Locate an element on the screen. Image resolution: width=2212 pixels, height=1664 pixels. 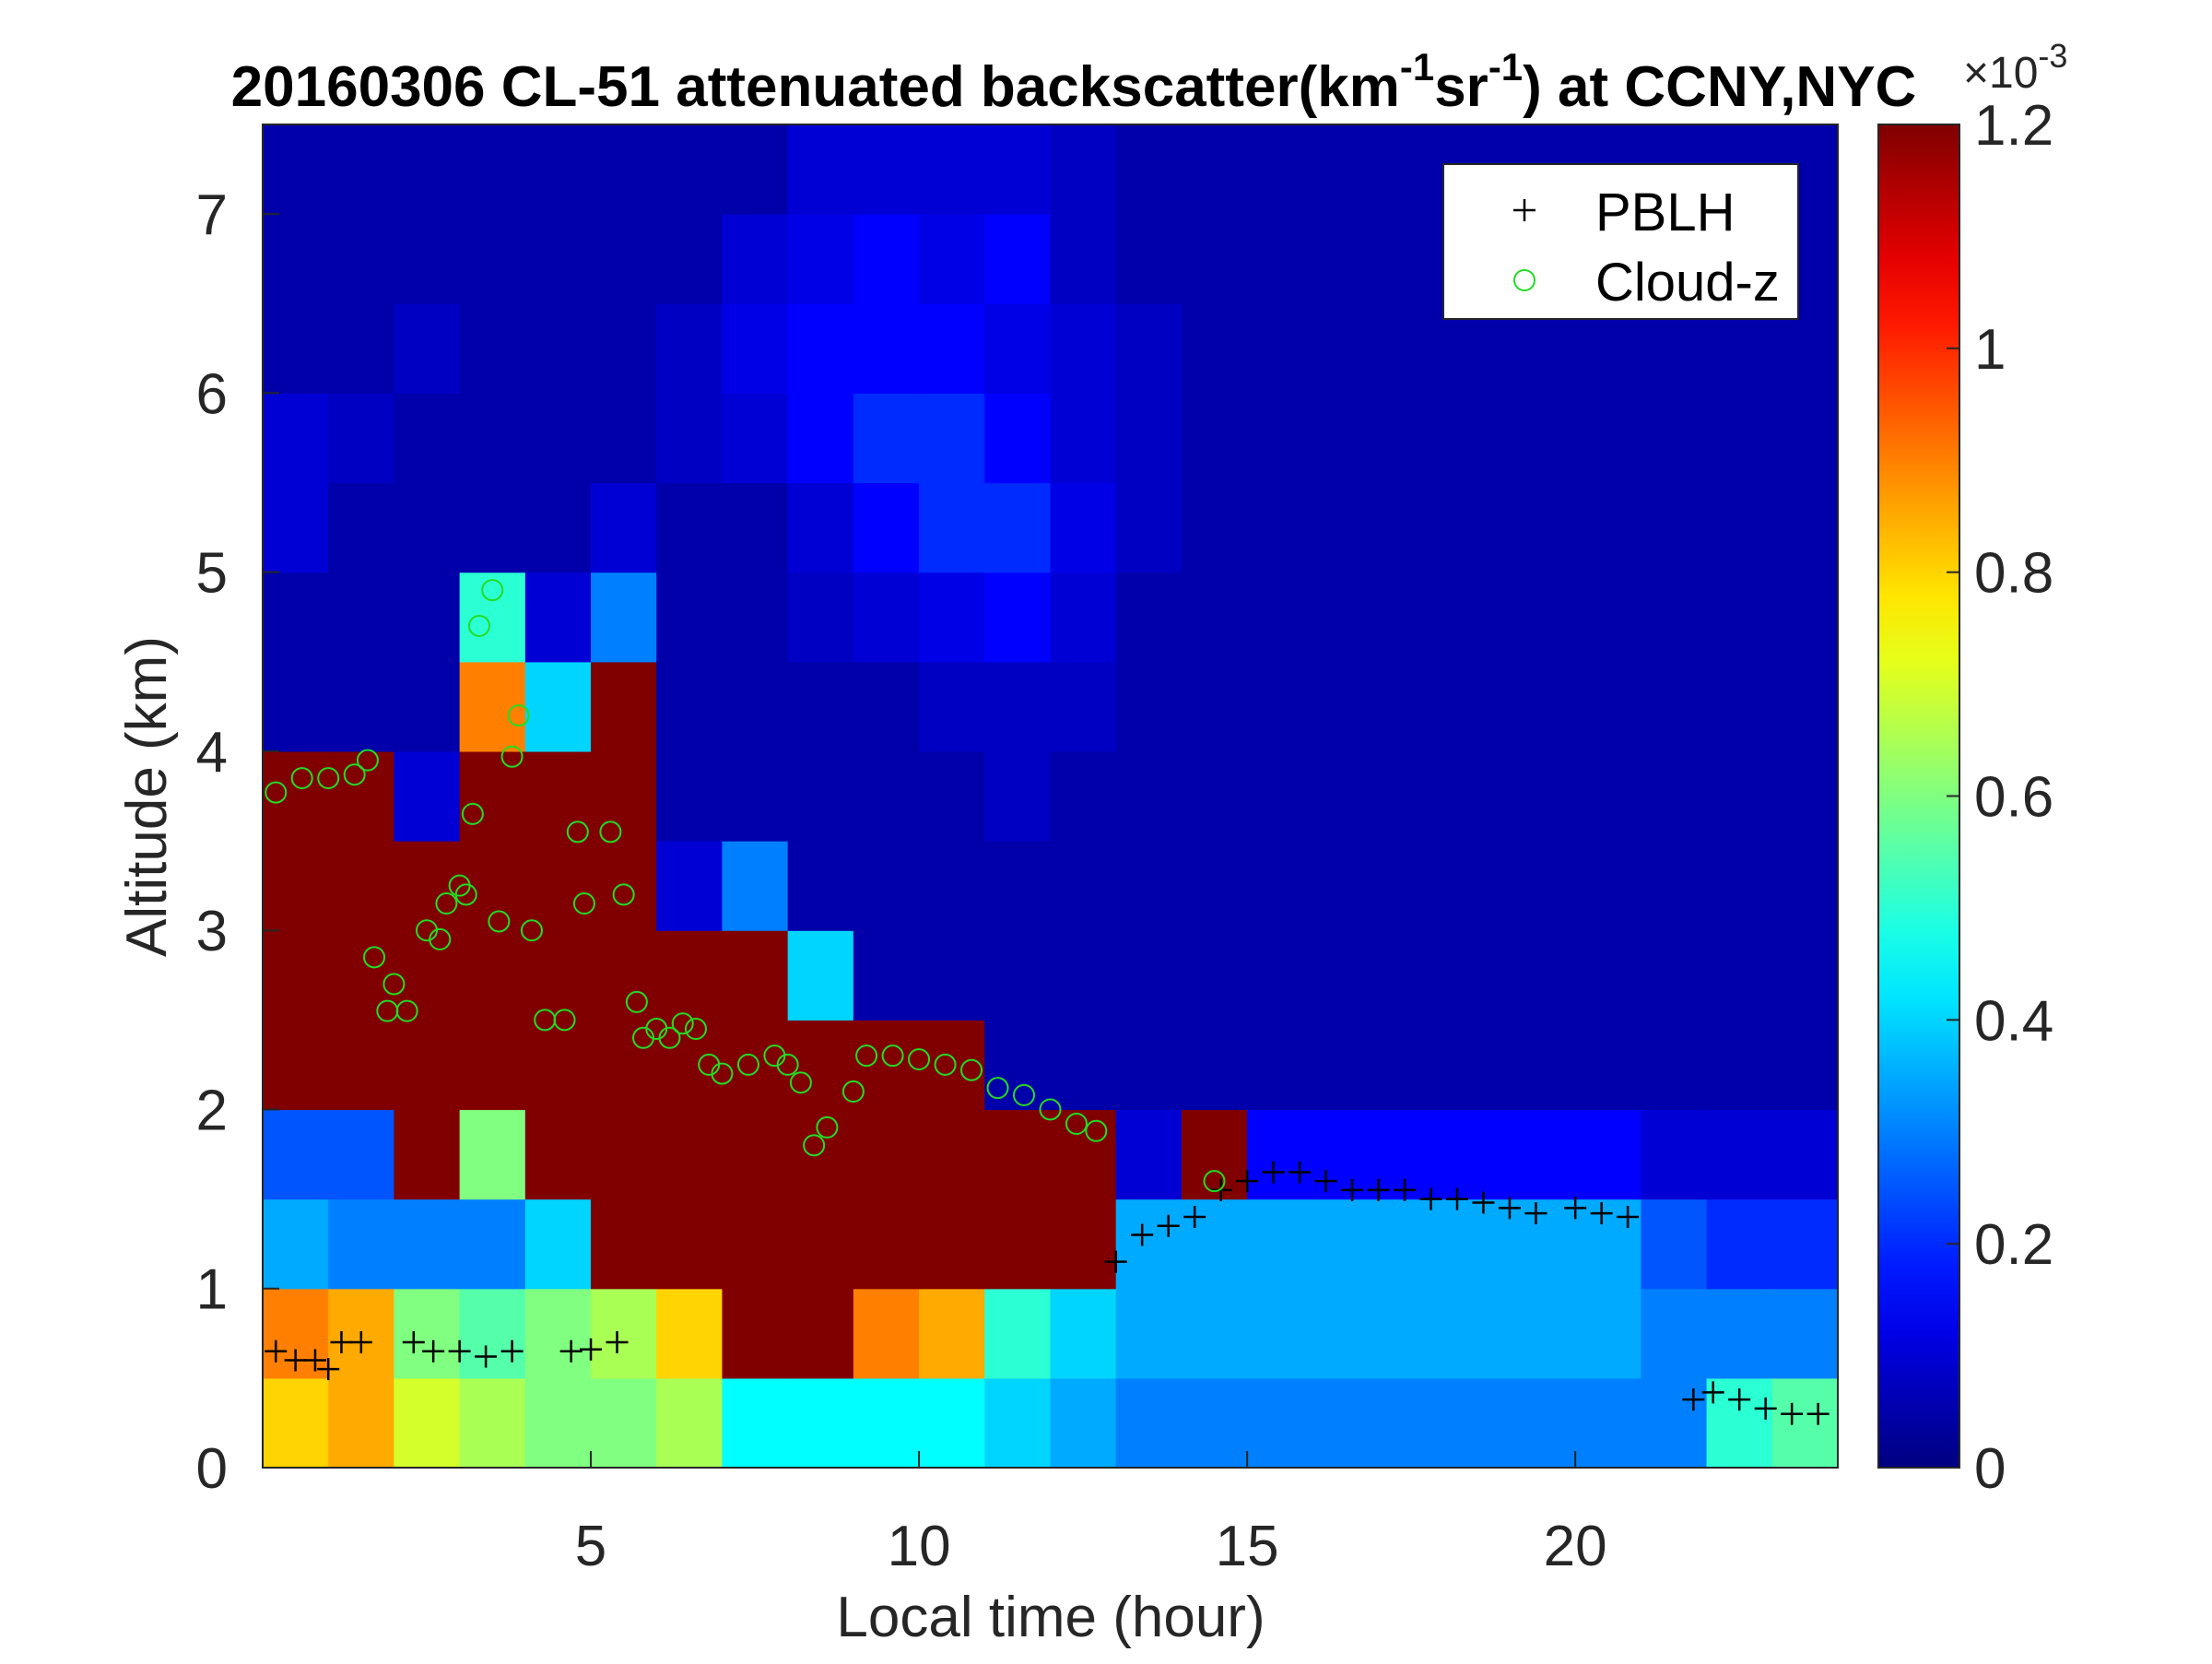
exponent-power: -3 is located at coordinates (2052, 56).